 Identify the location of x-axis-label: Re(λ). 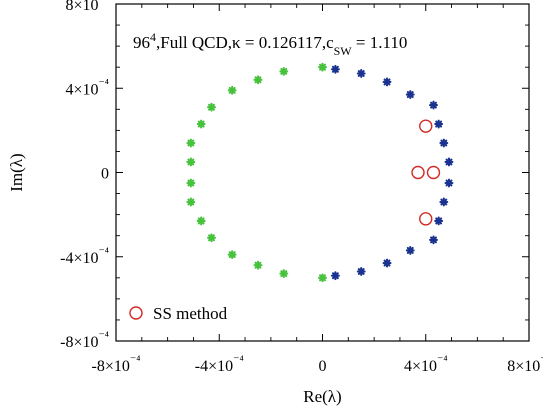
(322, 396).